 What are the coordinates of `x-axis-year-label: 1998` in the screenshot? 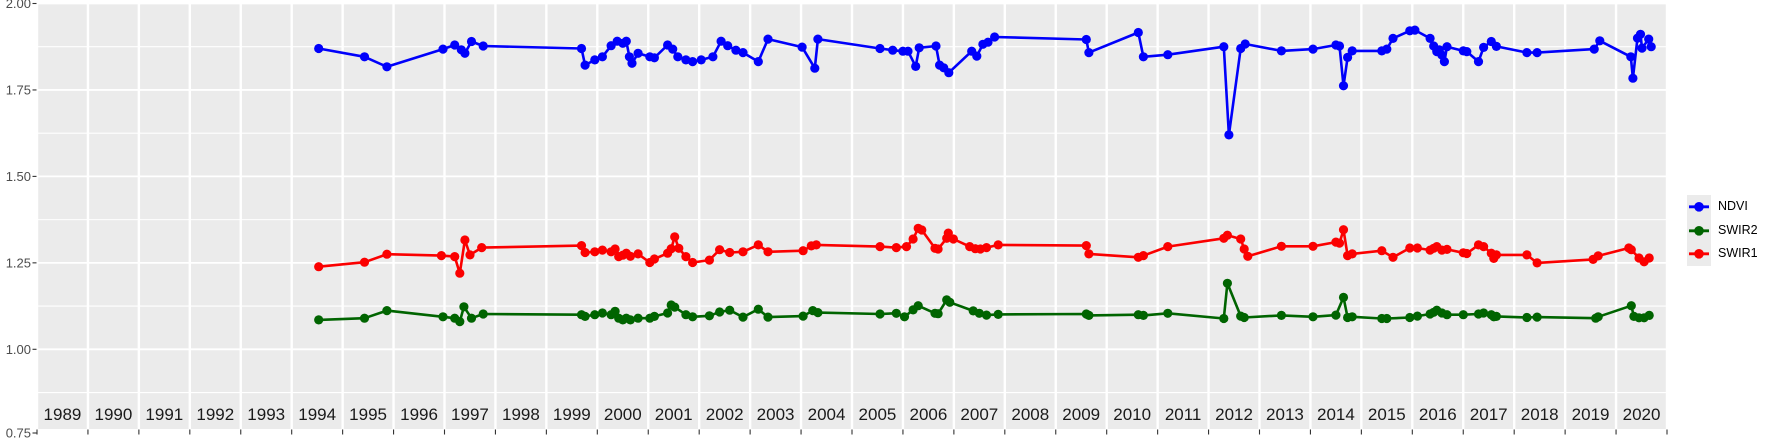 It's located at (521, 414).